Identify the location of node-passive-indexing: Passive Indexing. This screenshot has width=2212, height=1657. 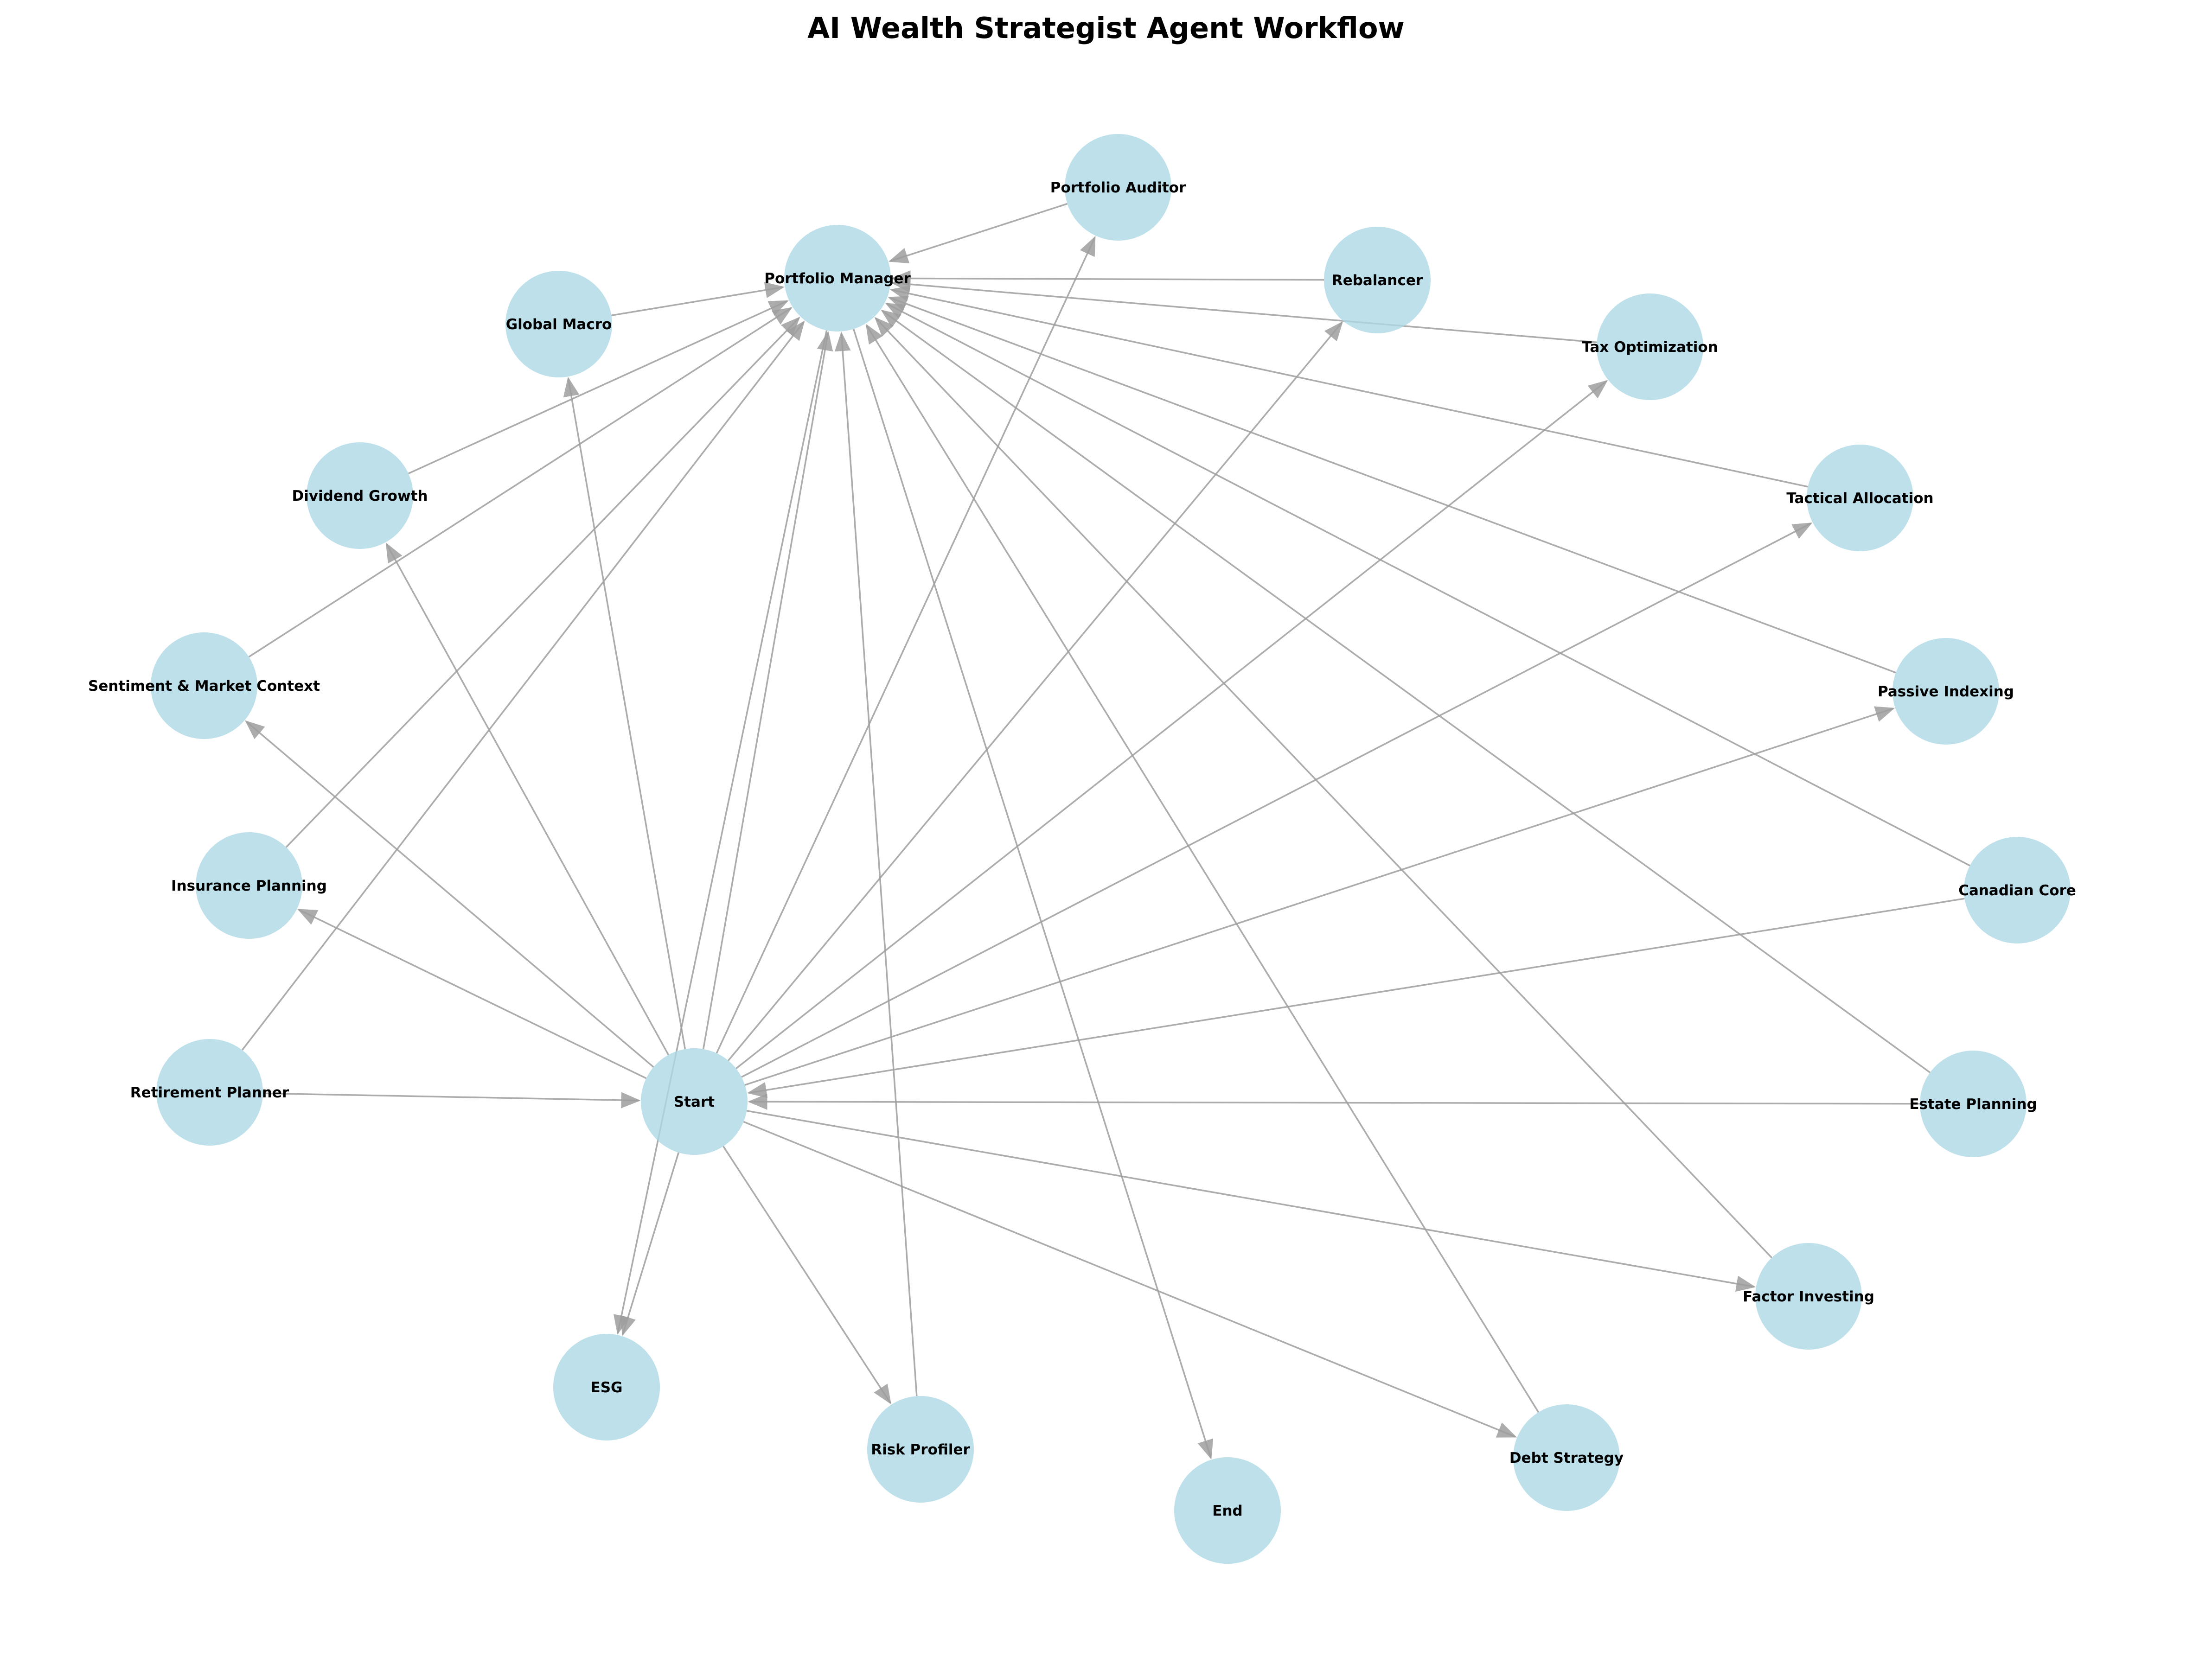
(1946, 691).